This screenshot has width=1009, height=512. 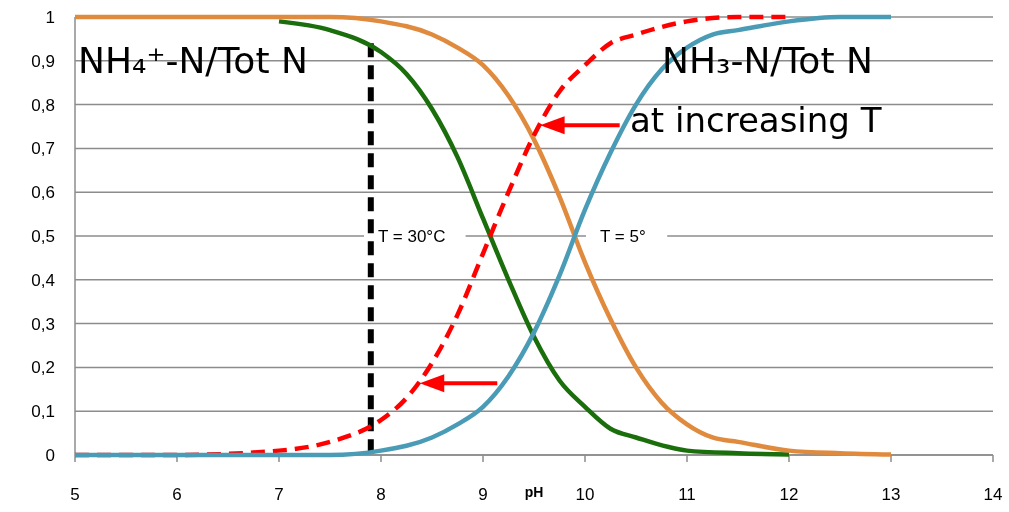 What do you see at coordinates (193, 60) in the screenshot?
I see `annotation: NH₄⁺-N/Tot N` at bounding box center [193, 60].